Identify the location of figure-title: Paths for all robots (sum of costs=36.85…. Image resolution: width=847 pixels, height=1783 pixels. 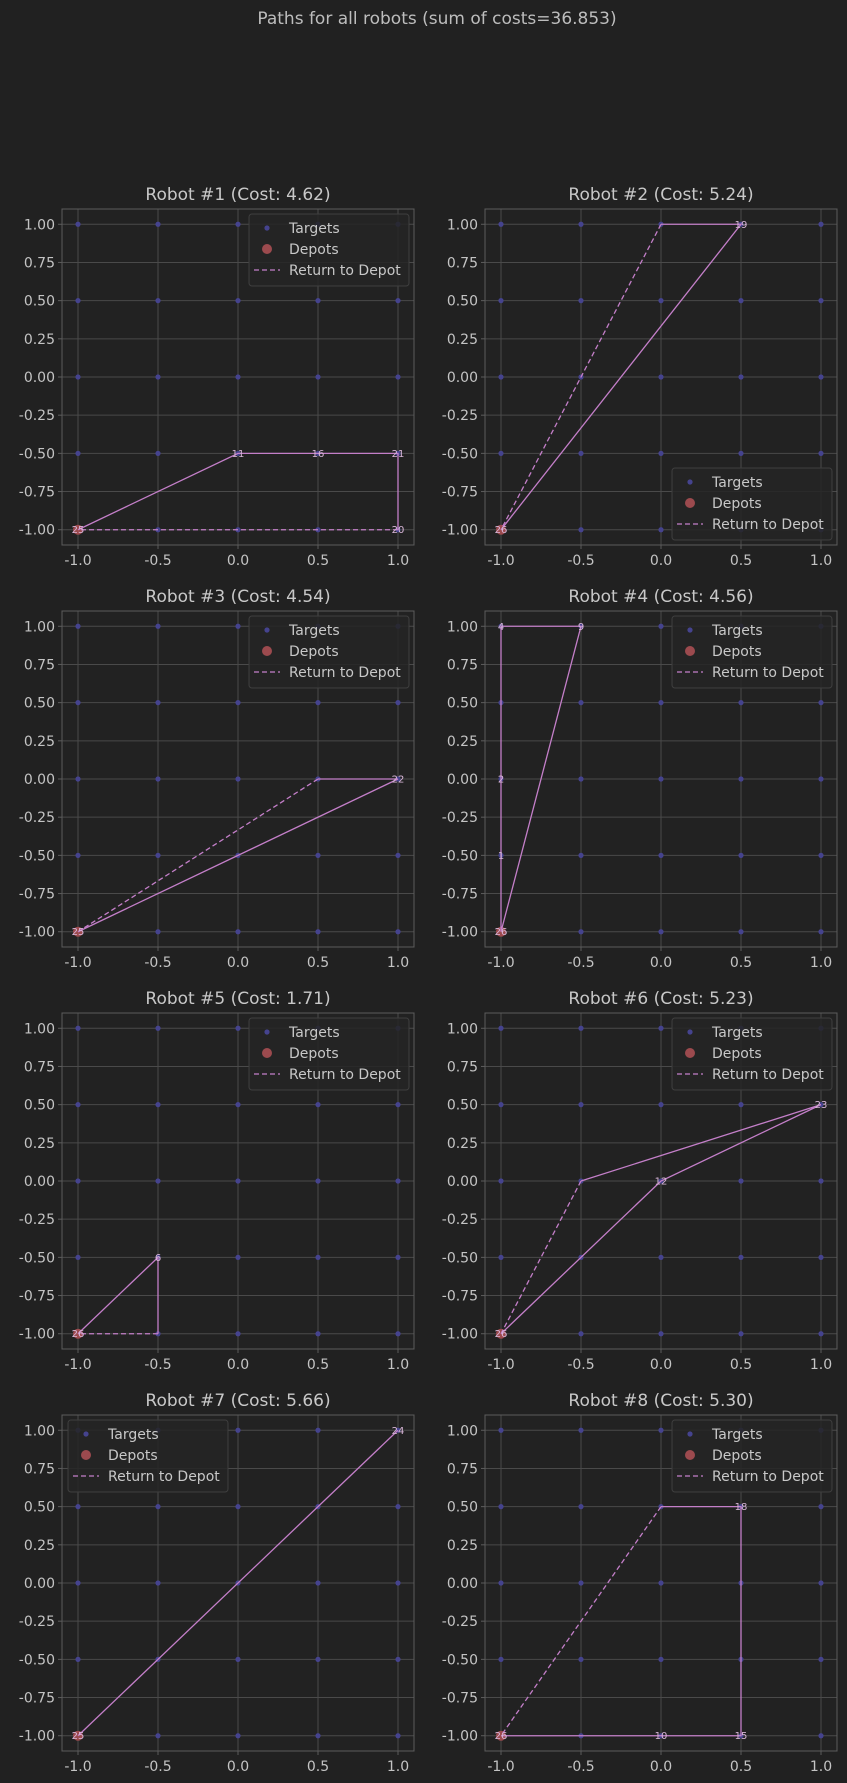
(436, 19).